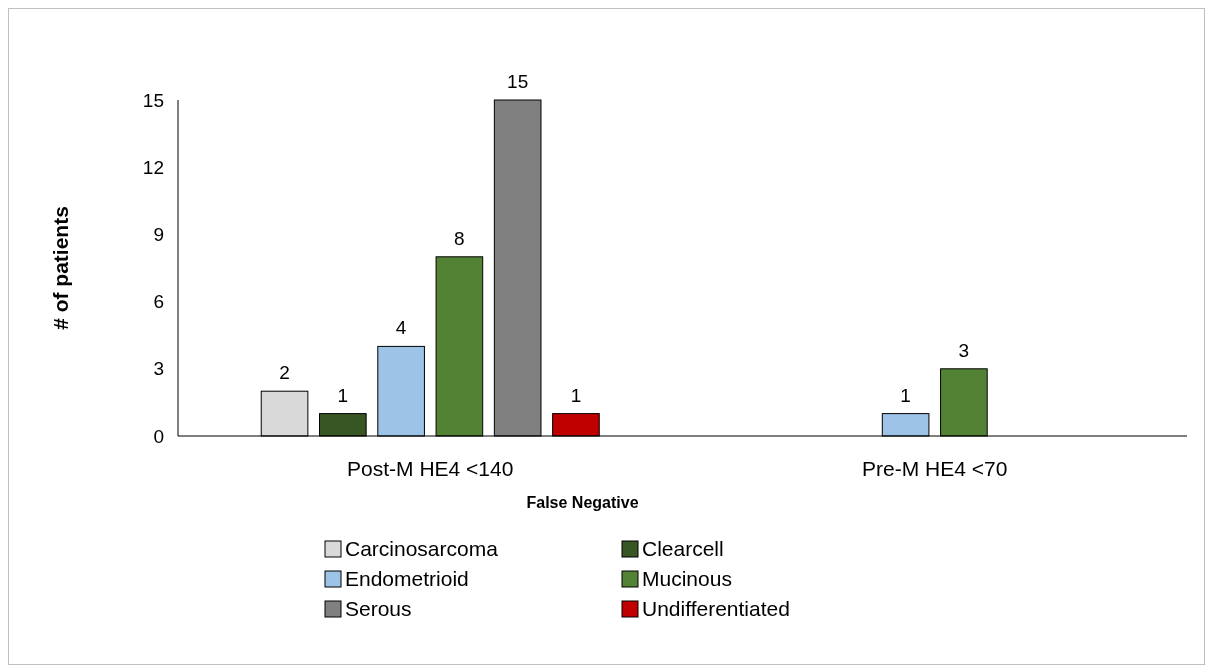  Describe the element at coordinates (683, 548) in the screenshot. I see `legend-label: Clearcell` at that location.